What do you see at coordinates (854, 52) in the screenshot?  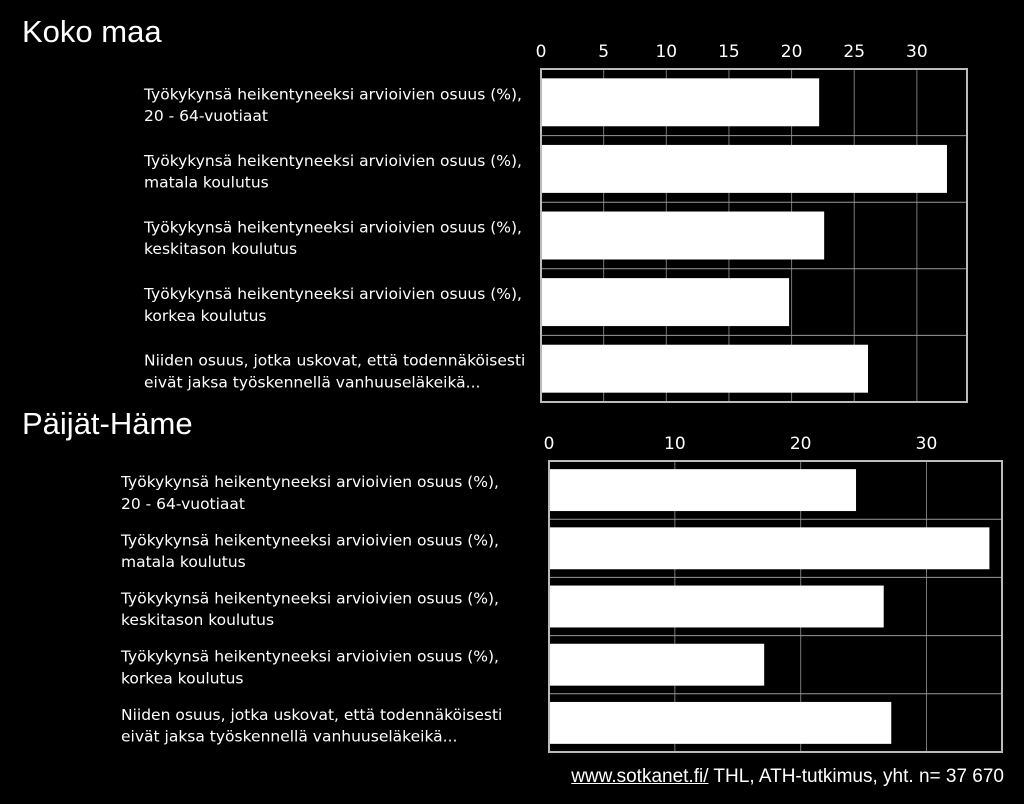 I see `x-tick-label: 25` at bounding box center [854, 52].